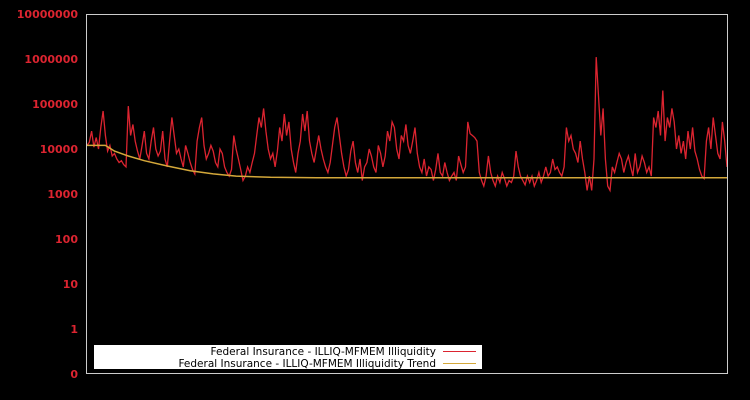  What do you see at coordinates (59, 149) in the screenshot?
I see `y-tick-label: 10000` at bounding box center [59, 149].